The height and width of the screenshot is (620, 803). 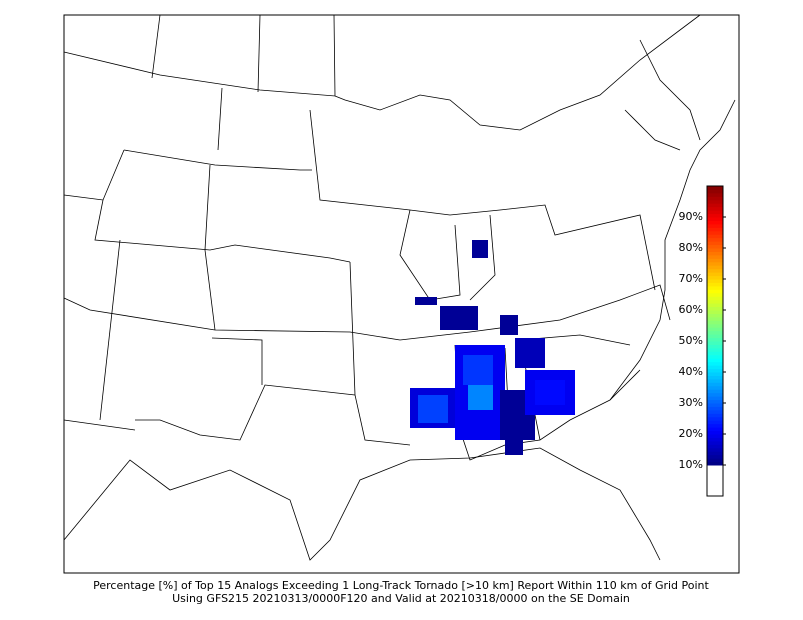 I want to click on colorbar: 10% 20% 30% 40% 50% 60% 70% 80% 90%, so click(x=702, y=341).